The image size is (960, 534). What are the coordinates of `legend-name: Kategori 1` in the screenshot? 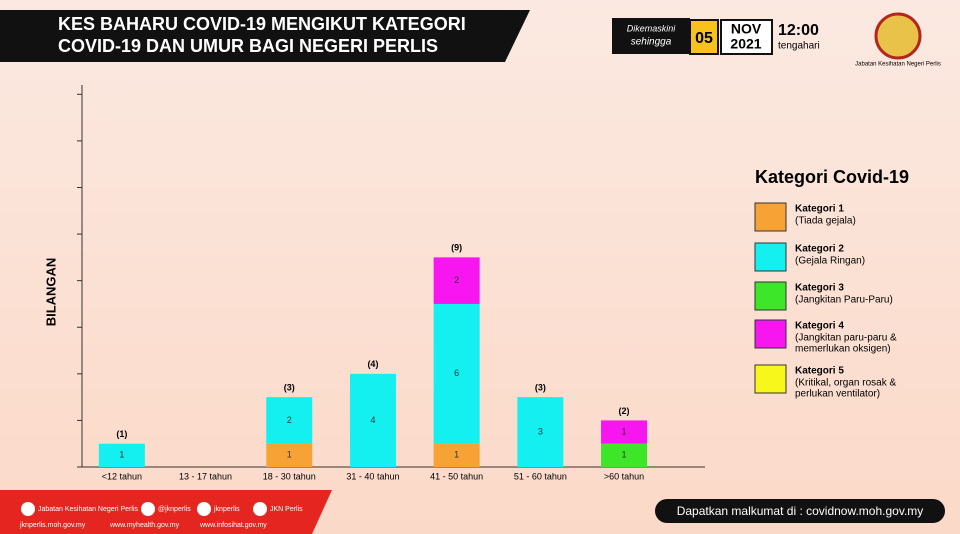 It's located at (819, 209).